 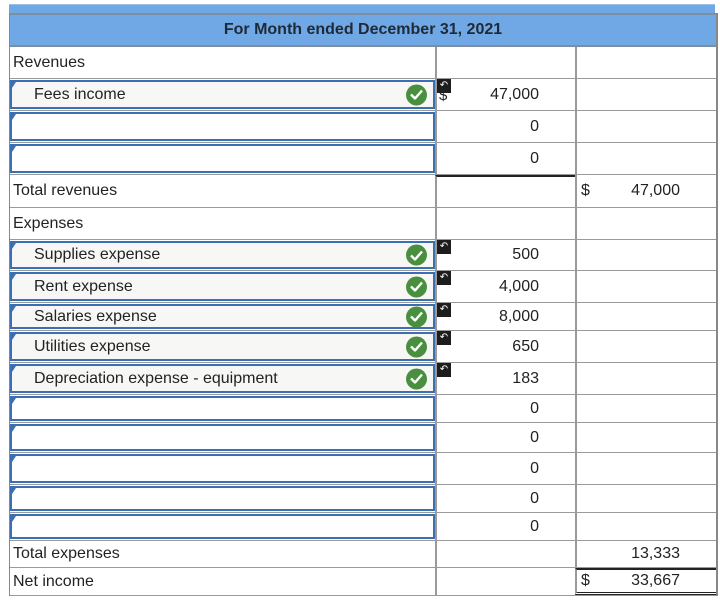 I want to click on amount-cell: ↶ $ 47,000, so click(x=505, y=94).